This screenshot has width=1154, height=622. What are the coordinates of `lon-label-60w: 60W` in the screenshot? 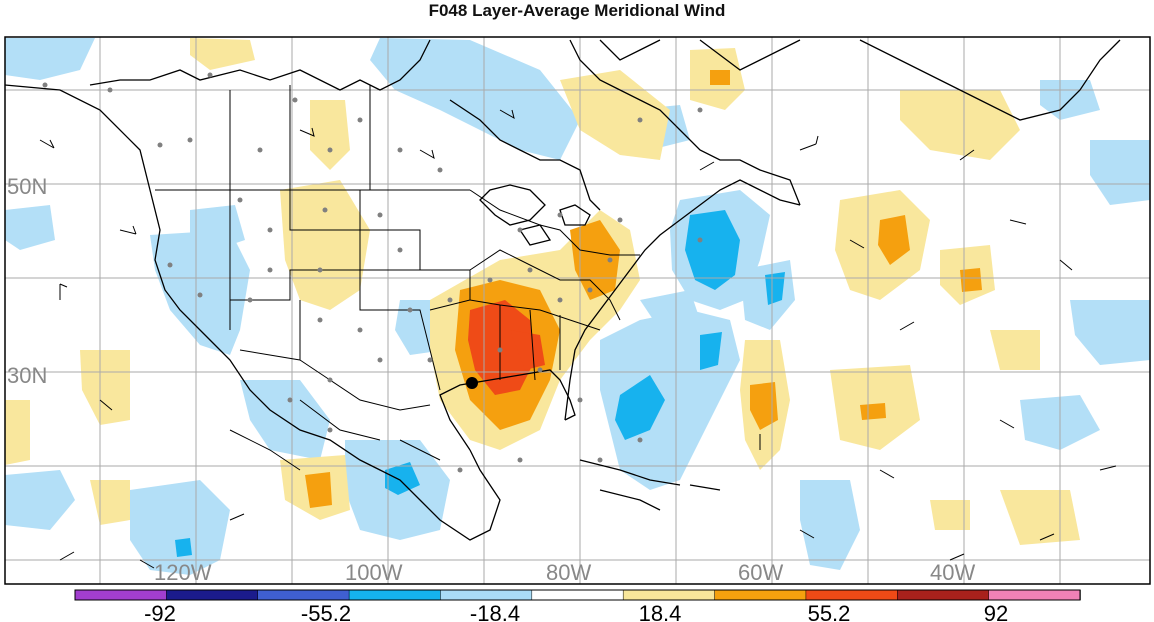 It's located at (760, 572).